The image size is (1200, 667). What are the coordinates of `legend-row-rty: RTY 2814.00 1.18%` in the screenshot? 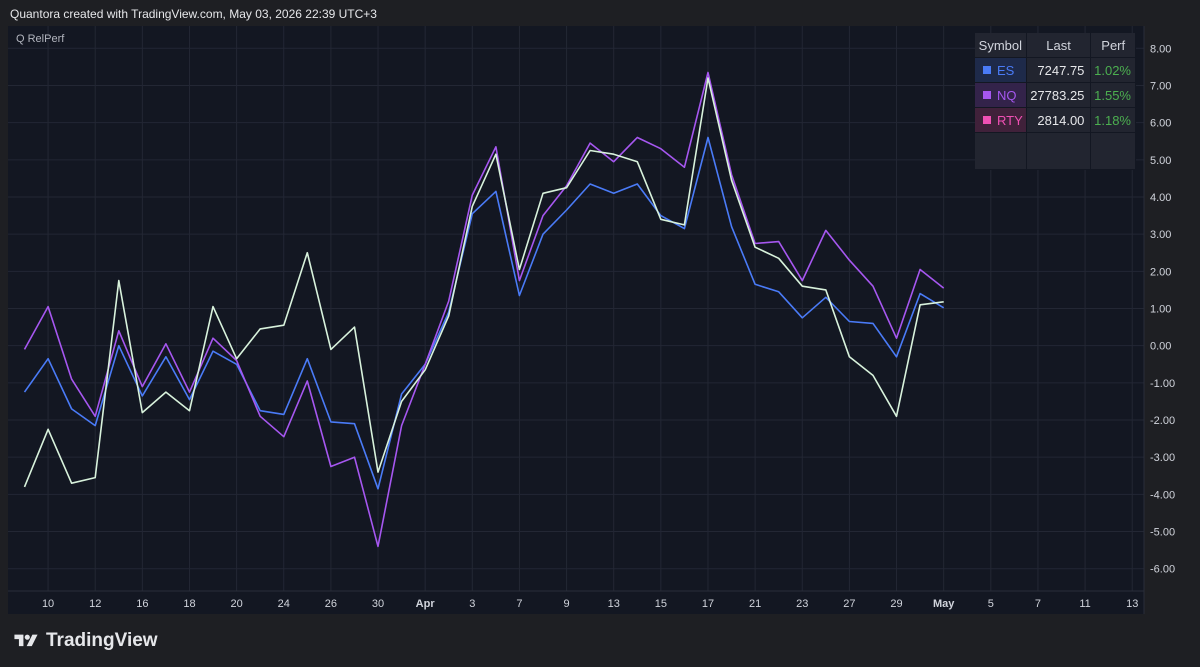 It's located at (1055, 120).